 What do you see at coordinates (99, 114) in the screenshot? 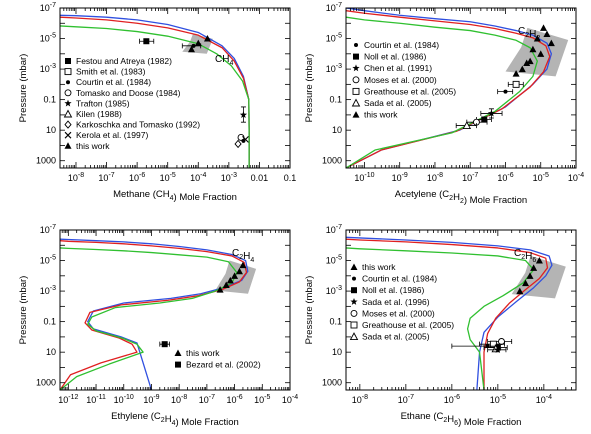
I see `legend-entry: Kilen (1988)` at bounding box center [99, 114].